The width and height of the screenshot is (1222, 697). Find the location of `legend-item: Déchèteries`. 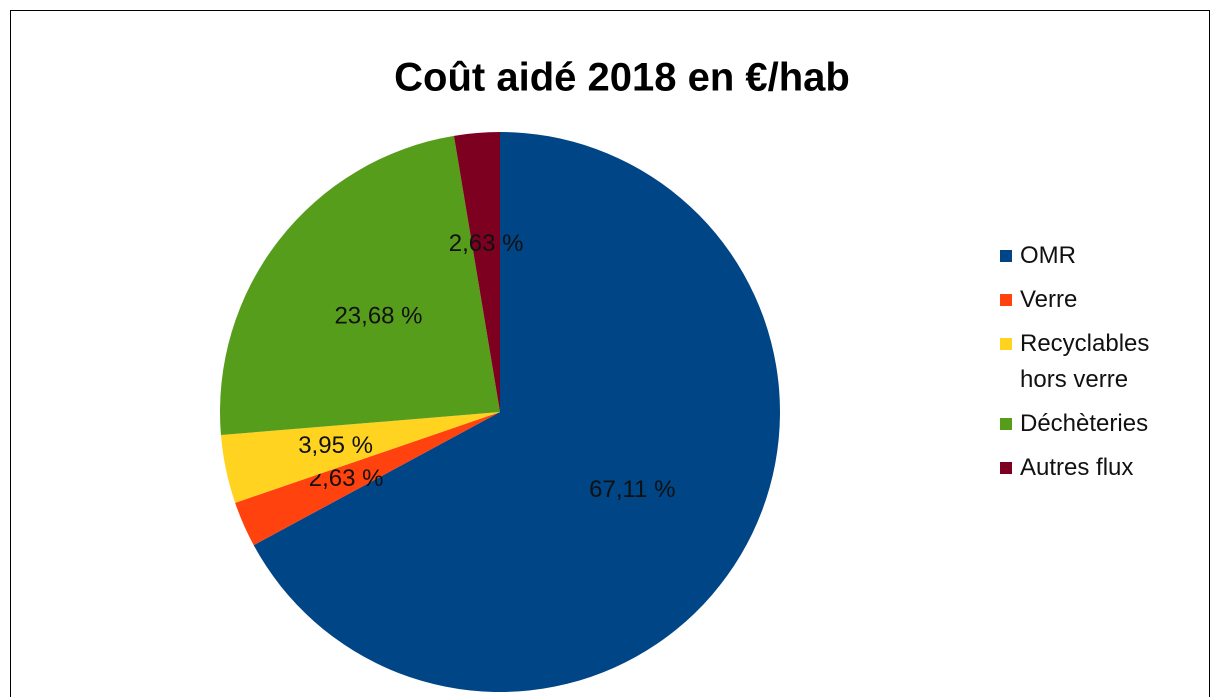

legend-item: Déchèteries is located at coordinates (1080, 424).